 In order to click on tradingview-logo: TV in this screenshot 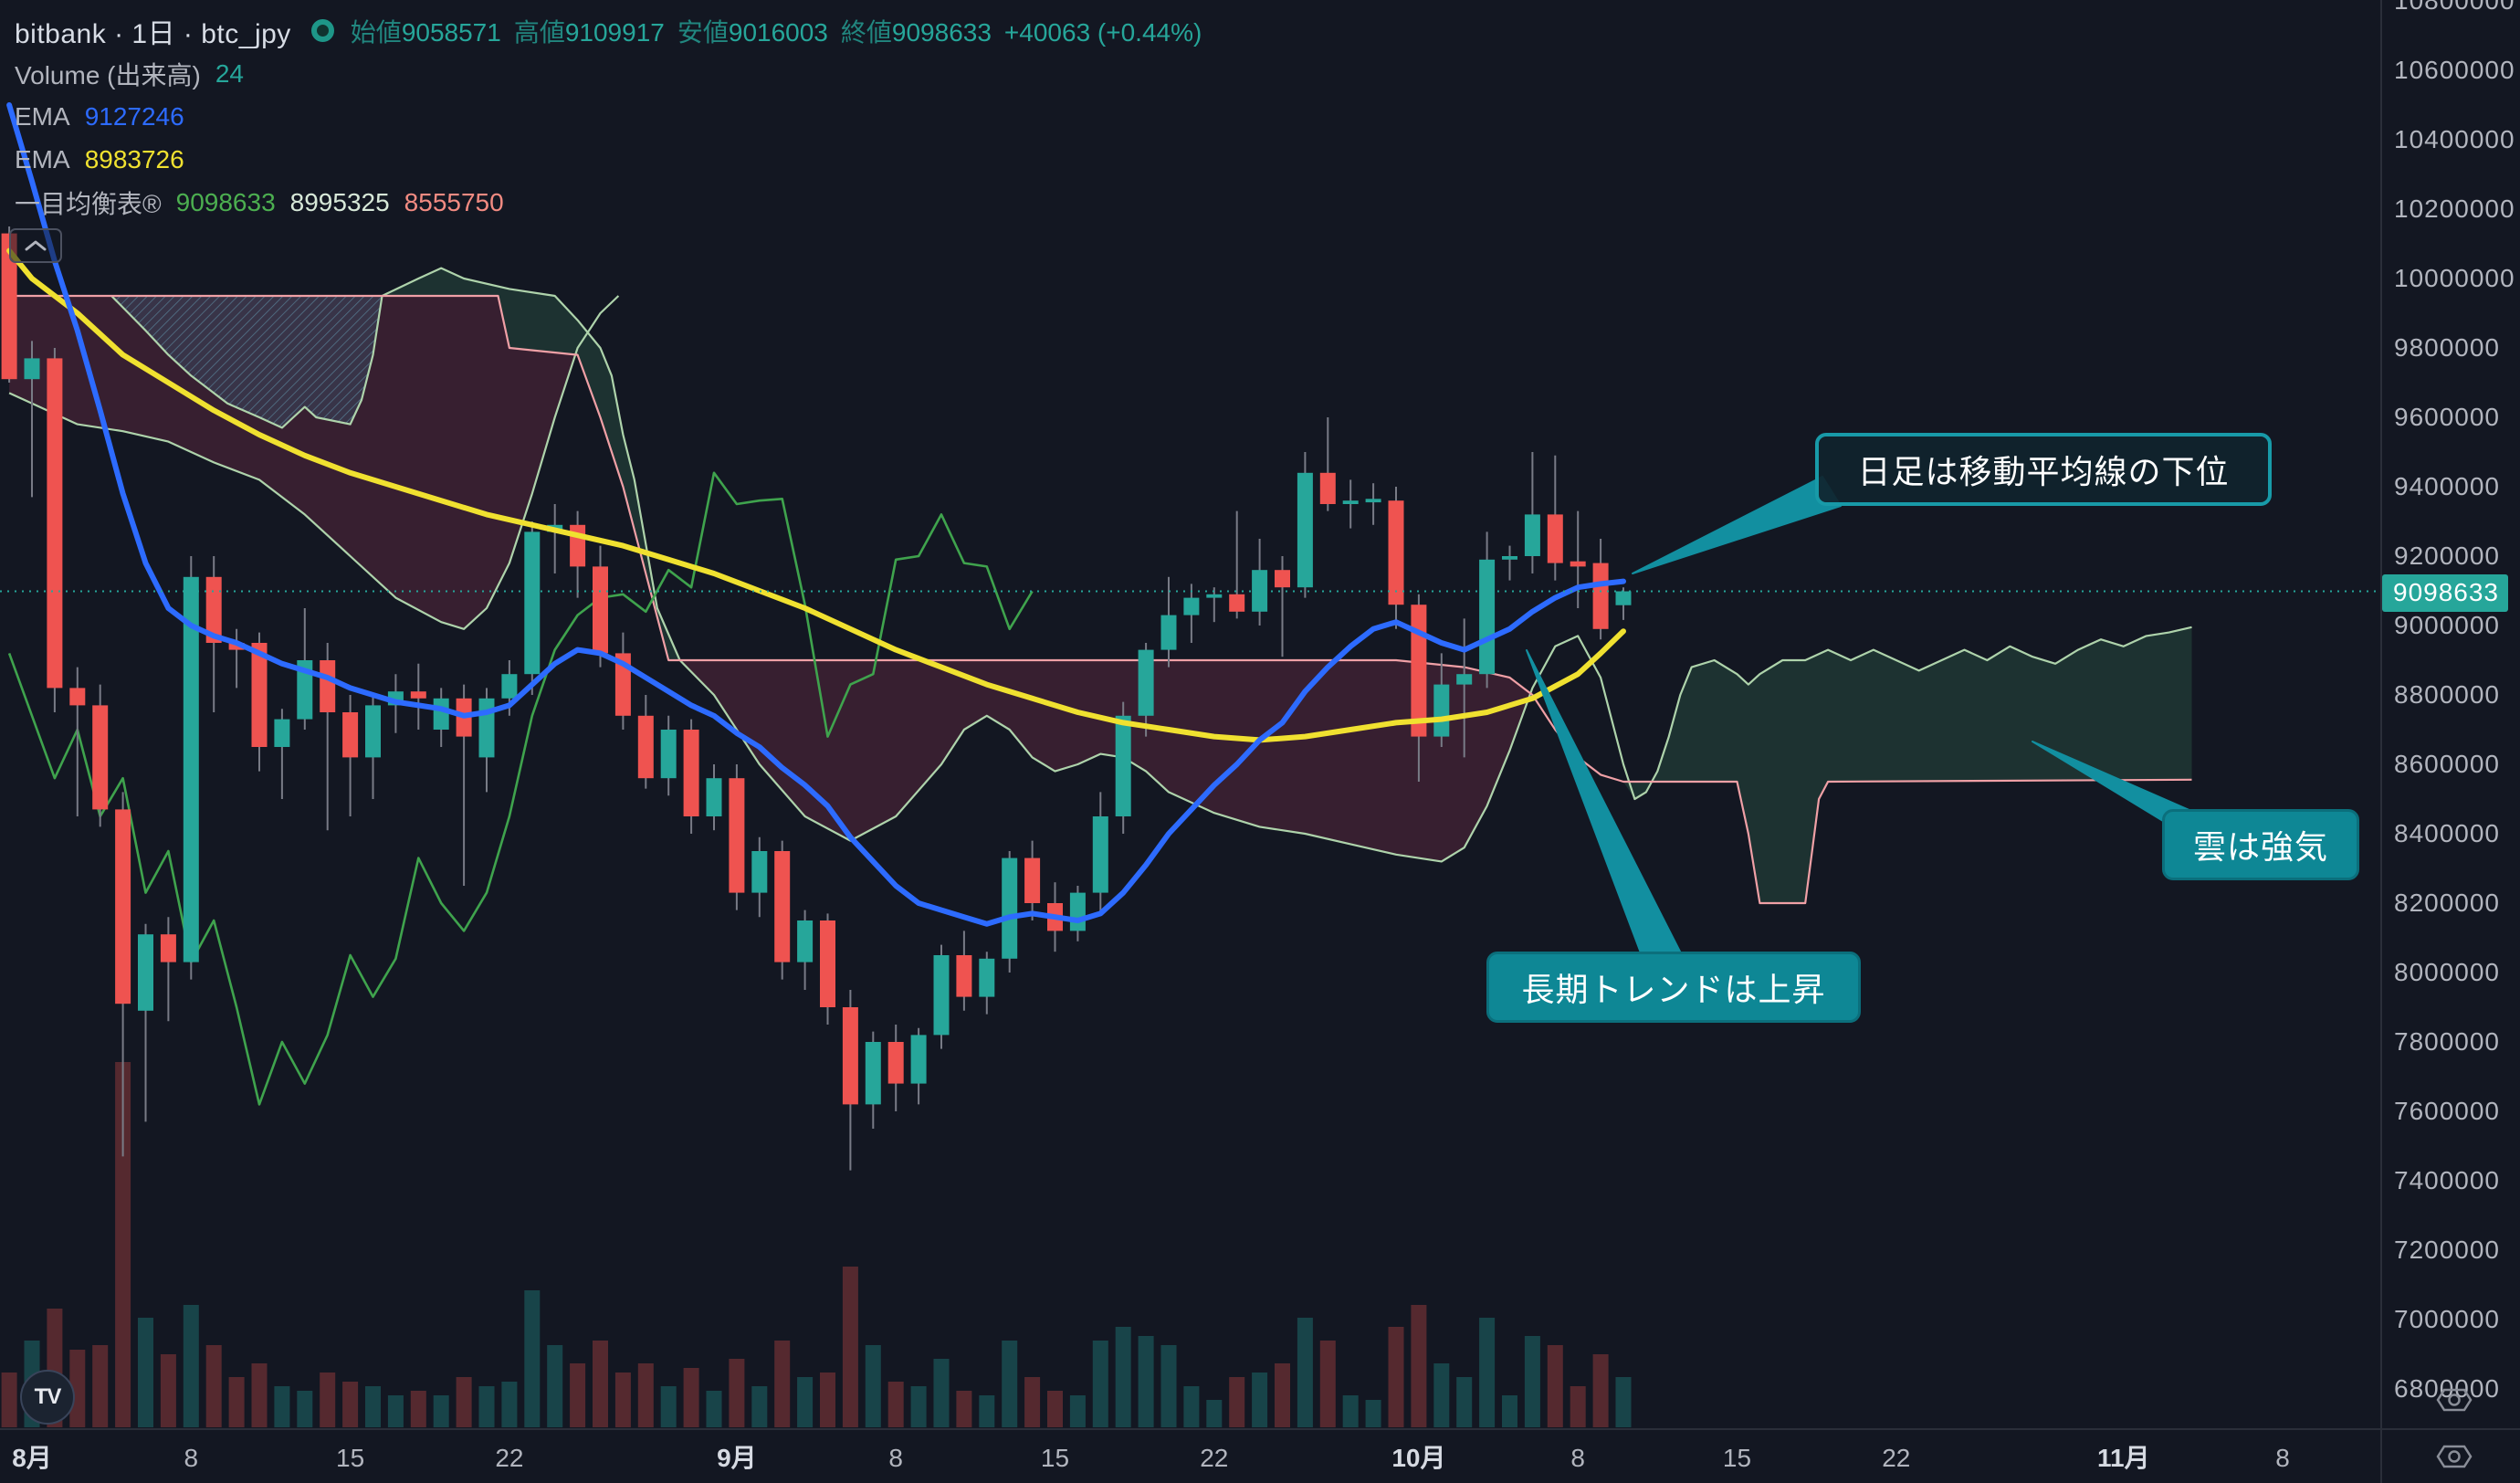, I will do `click(47, 1398)`.